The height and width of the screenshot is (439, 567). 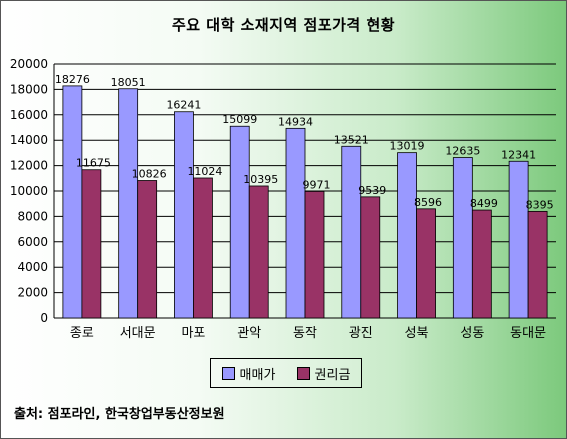 What do you see at coordinates (407, 146) in the screenshot?
I see `data-label: 13019` at bounding box center [407, 146].